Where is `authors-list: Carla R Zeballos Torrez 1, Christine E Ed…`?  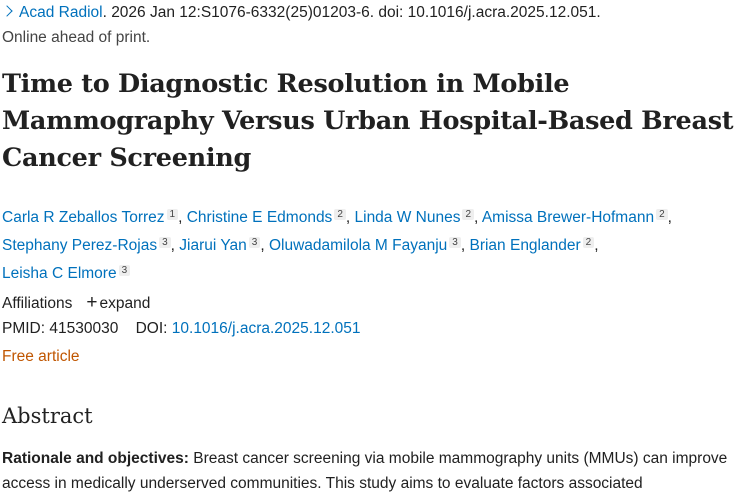 authors-list: Carla R Zeballos Torrez 1, Christine E Ed… is located at coordinates (337, 245).